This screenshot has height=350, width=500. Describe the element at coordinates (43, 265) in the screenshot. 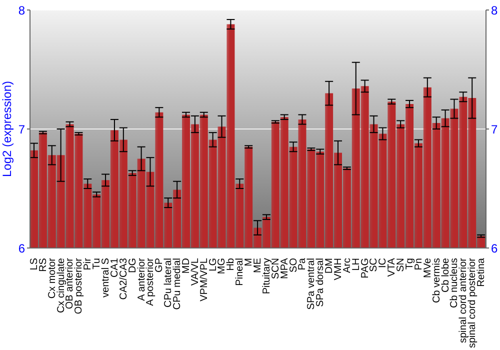

I see `x-tick-label: RS` at that location.